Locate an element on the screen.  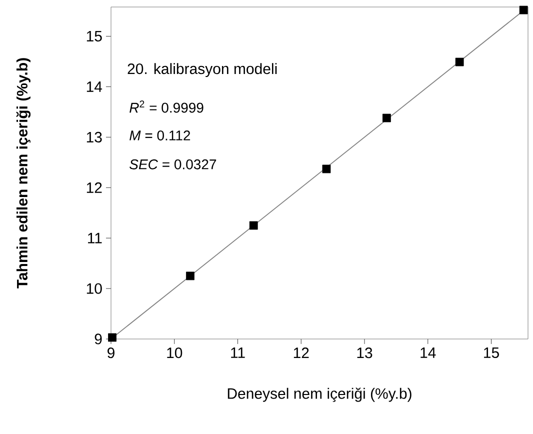
y-tick-label: 9 is located at coordinates (98, 339).